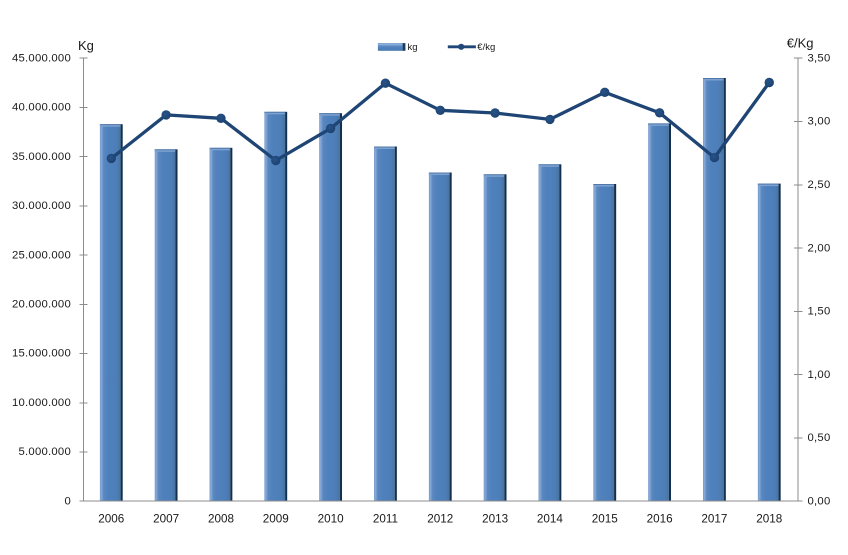 This screenshot has width=848, height=555. I want to click on svg-text: 3,50, so click(819, 58).